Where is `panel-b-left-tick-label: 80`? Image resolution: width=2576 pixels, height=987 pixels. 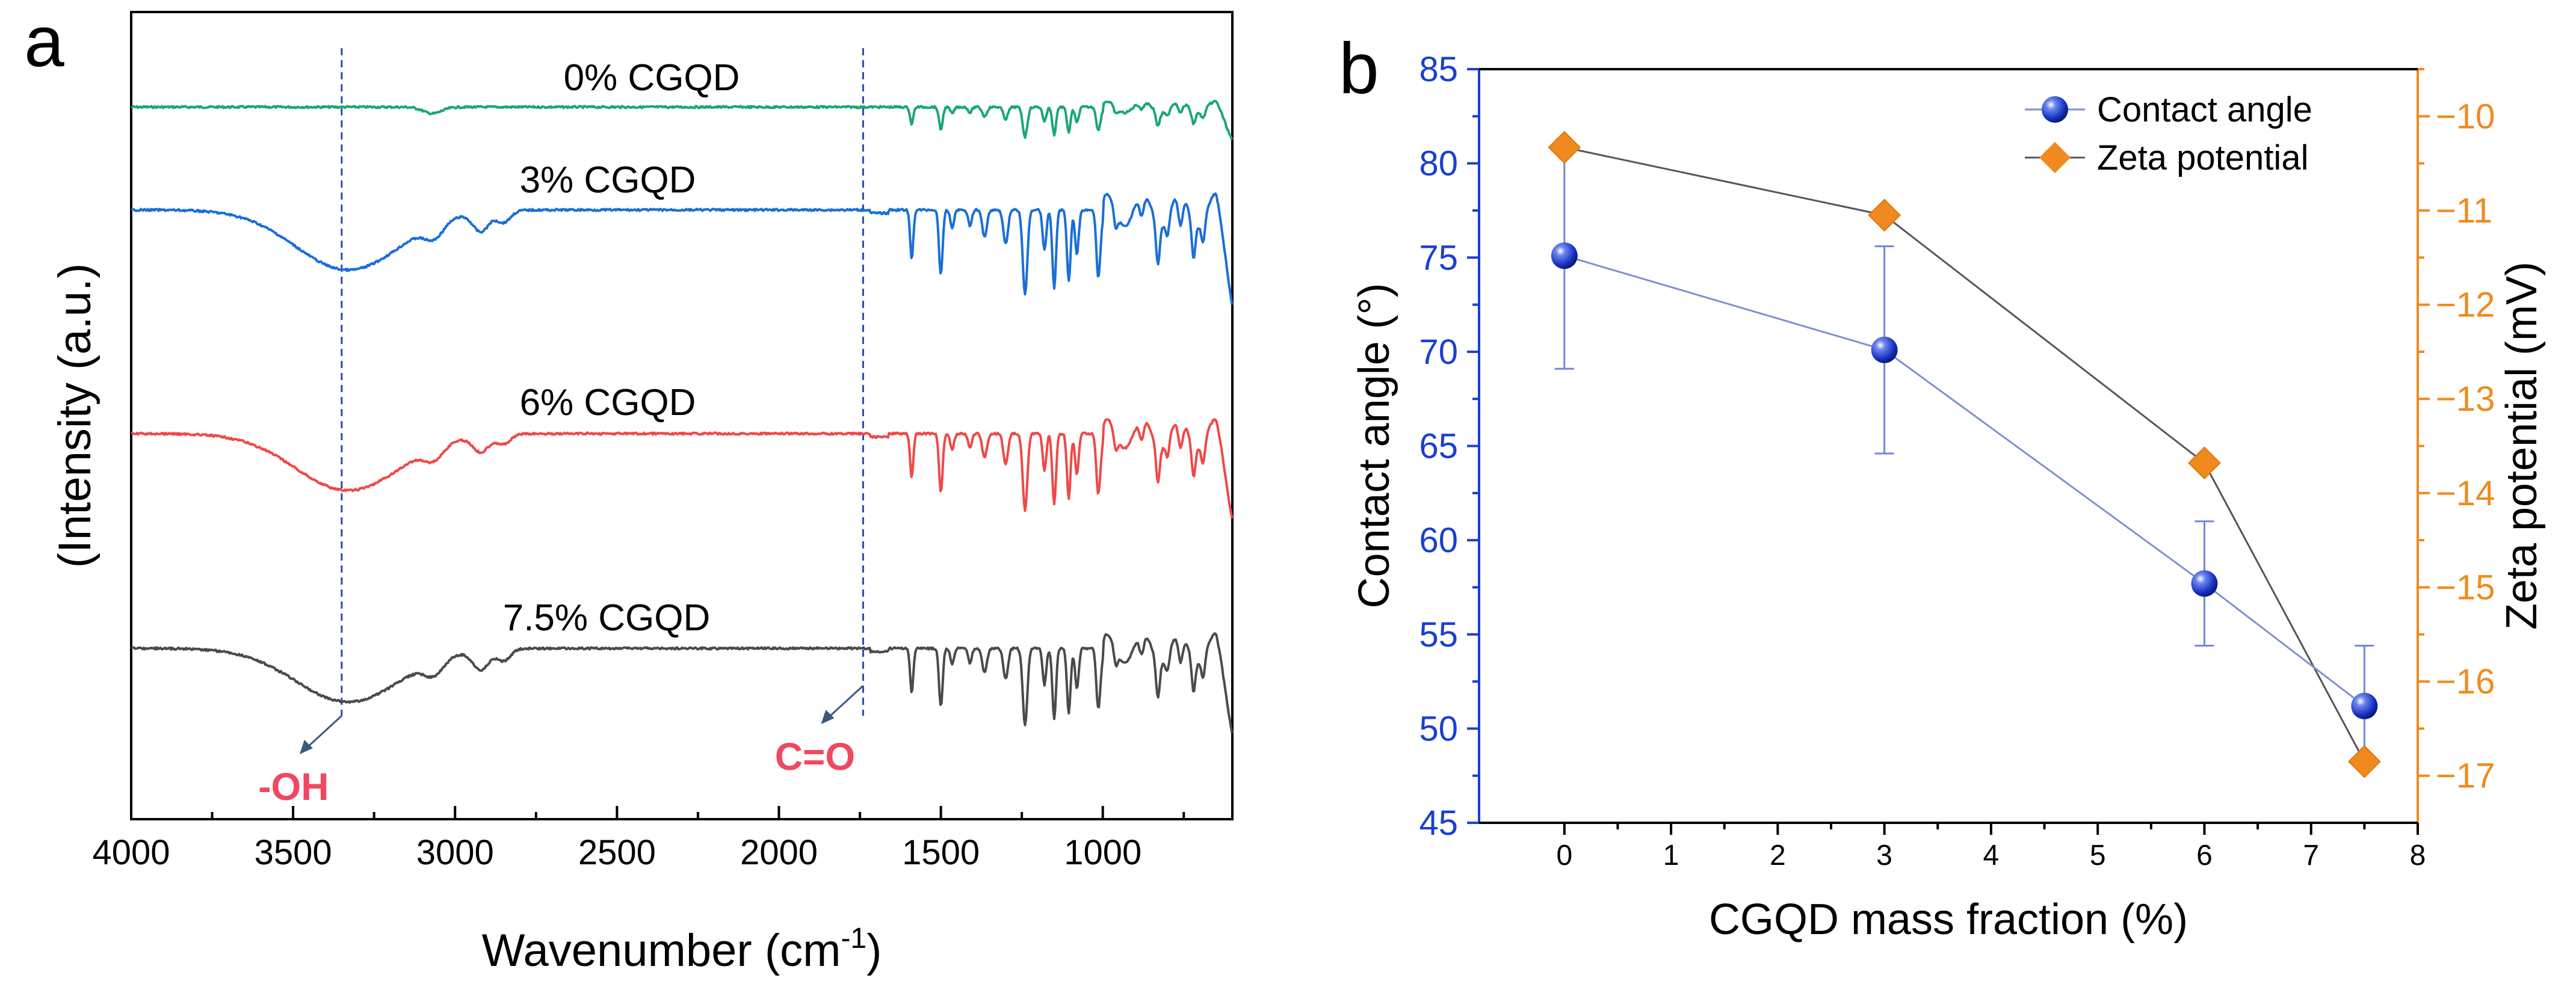
panel-b-left-tick-label: 80 is located at coordinates (1438, 164).